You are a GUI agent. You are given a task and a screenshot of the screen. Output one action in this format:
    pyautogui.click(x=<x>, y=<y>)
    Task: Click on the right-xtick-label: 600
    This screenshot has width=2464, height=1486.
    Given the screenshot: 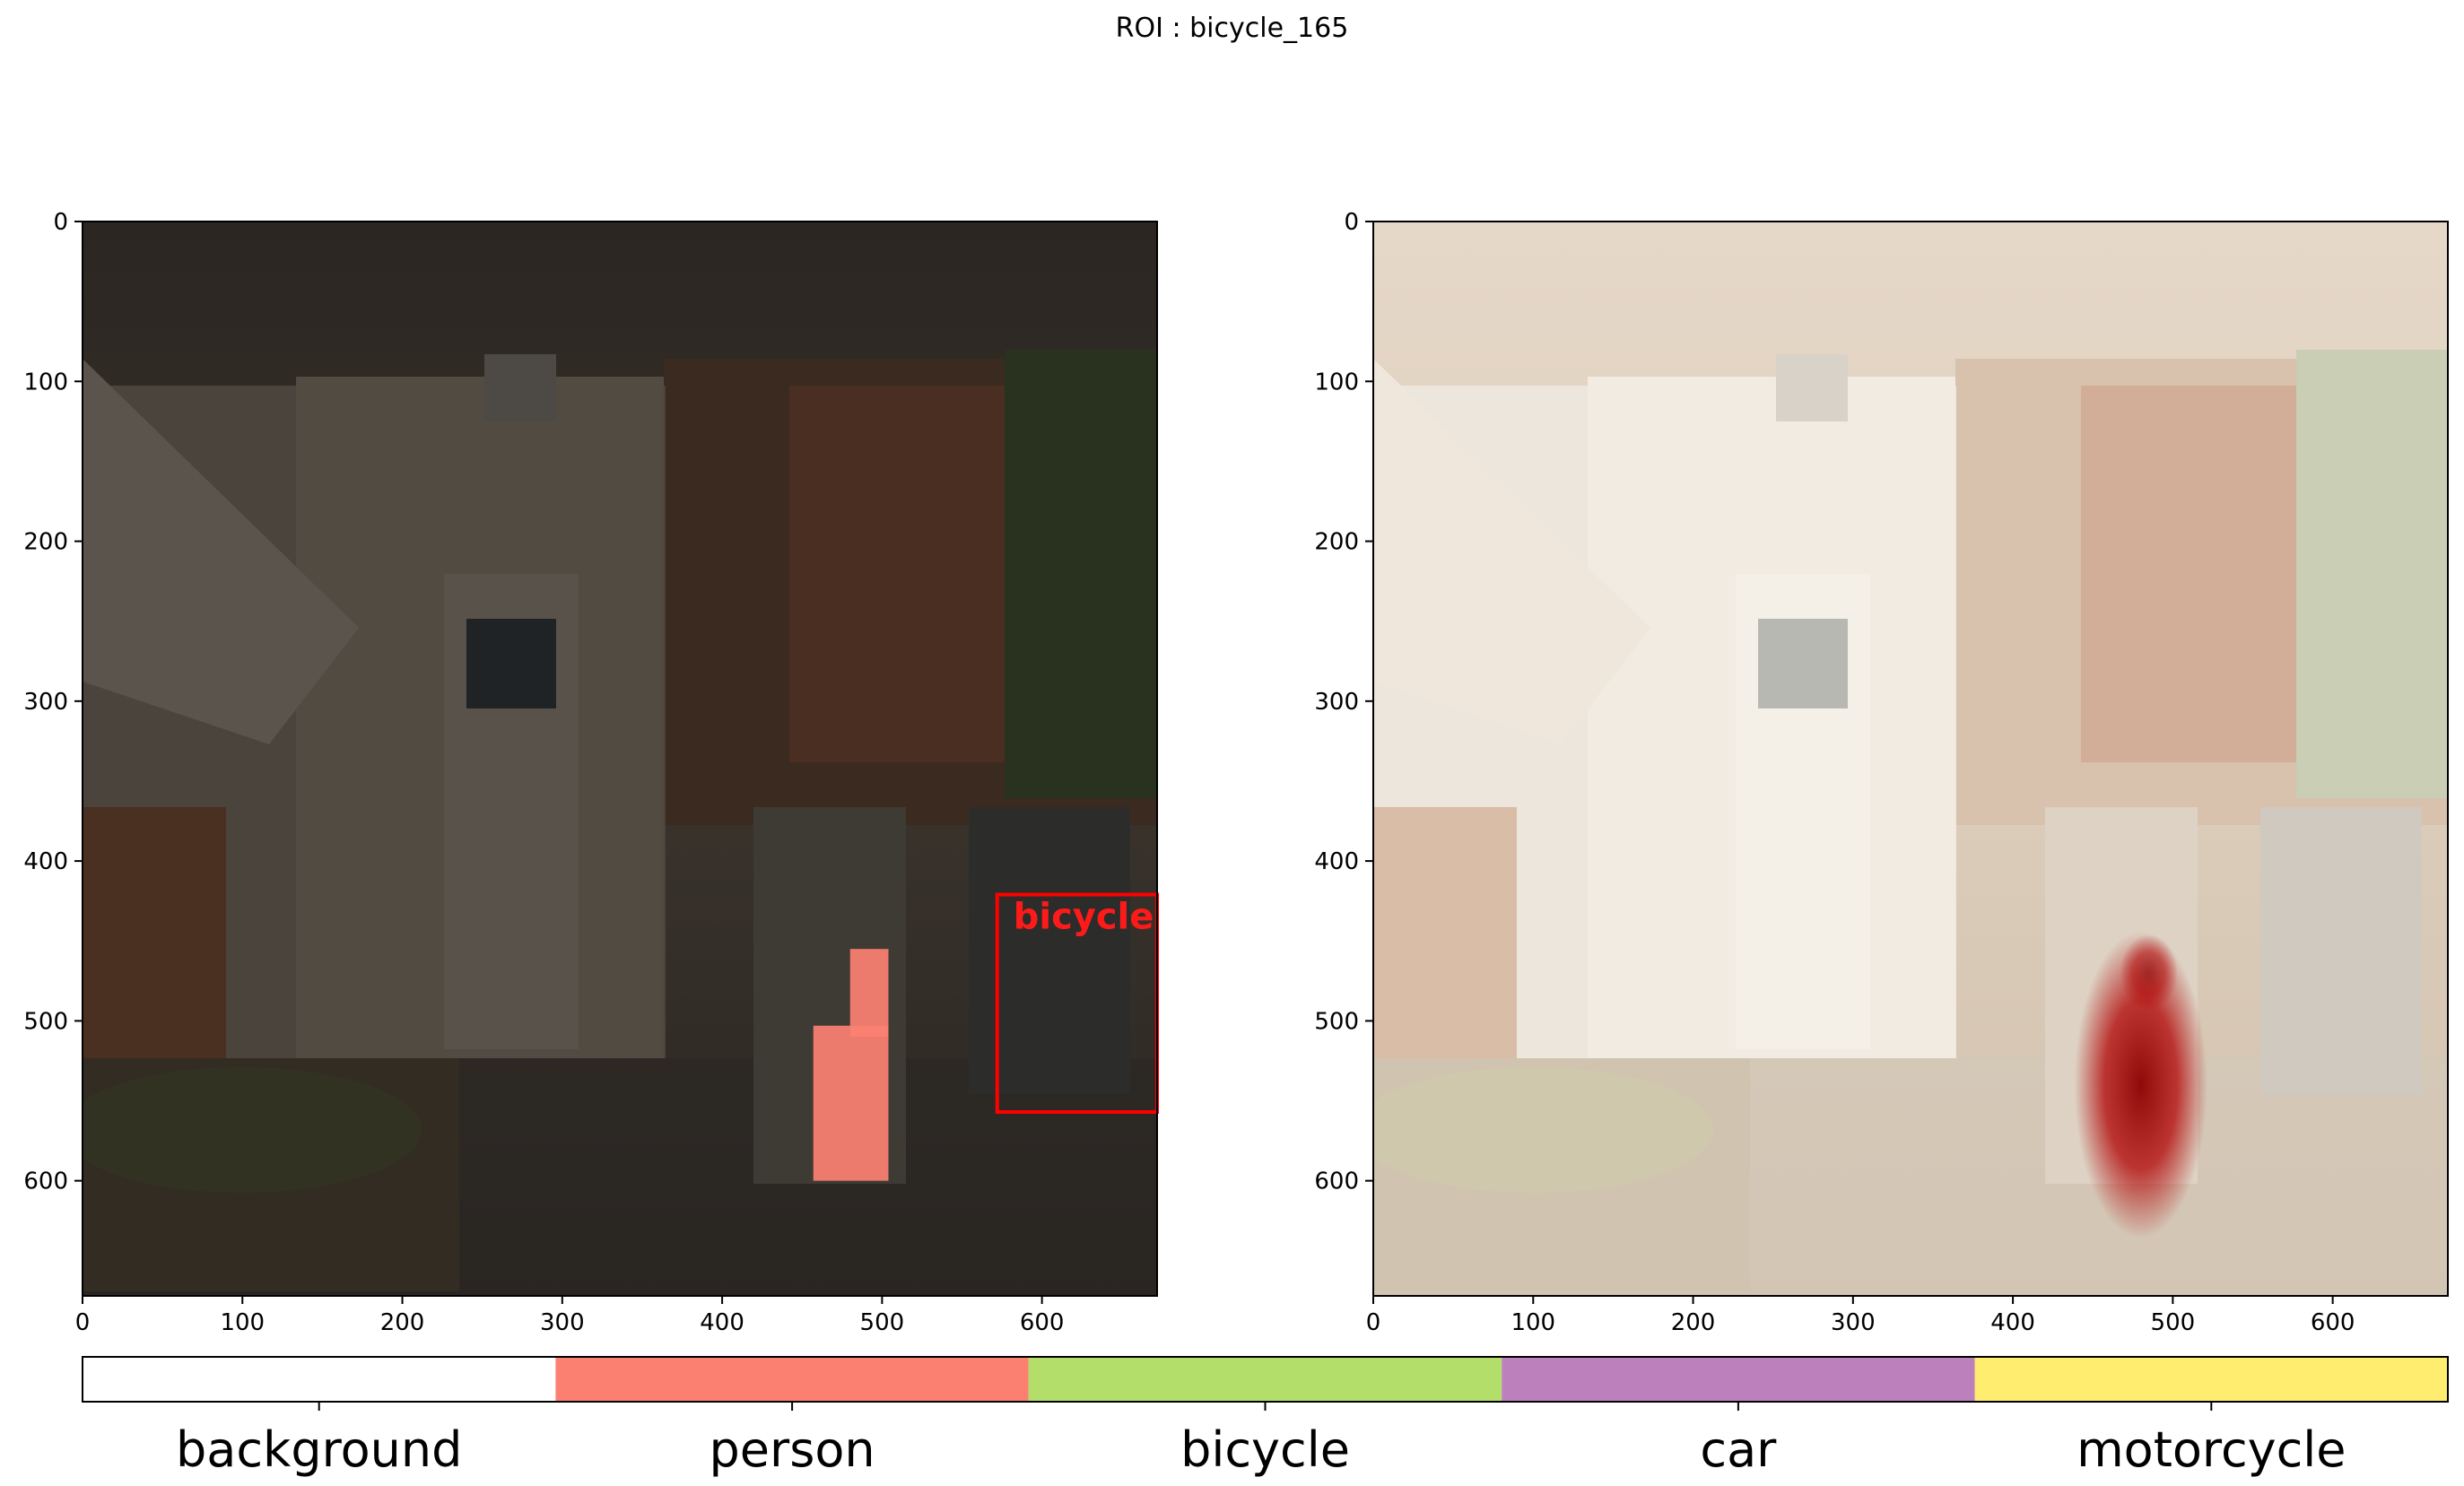 What is the action you would take?
    pyautogui.click(x=2333, y=1322)
    